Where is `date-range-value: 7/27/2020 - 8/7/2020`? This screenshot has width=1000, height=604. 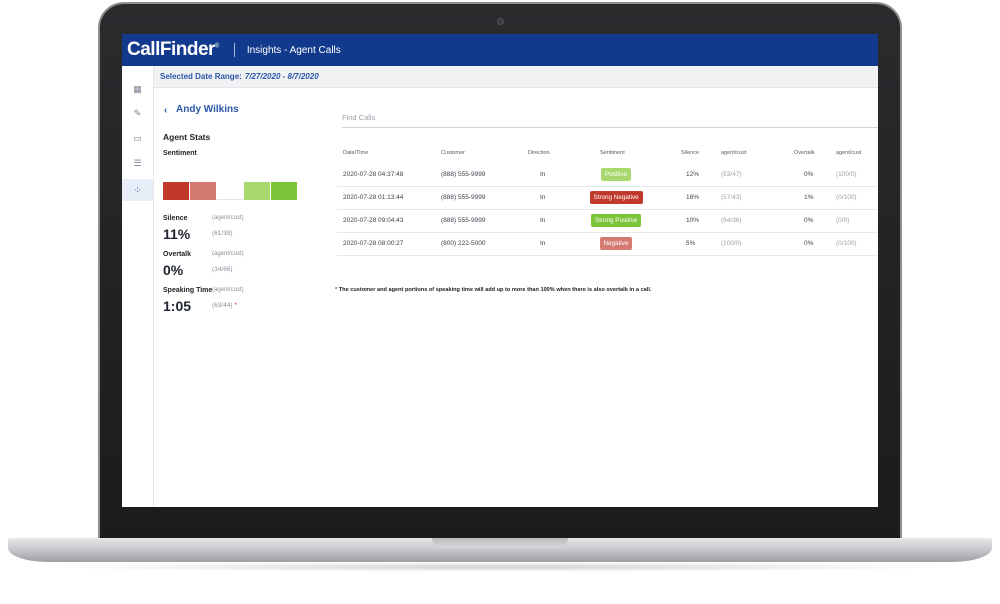 date-range-value: 7/27/2020 - 8/7/2020 is located at coordinates (281, 76).